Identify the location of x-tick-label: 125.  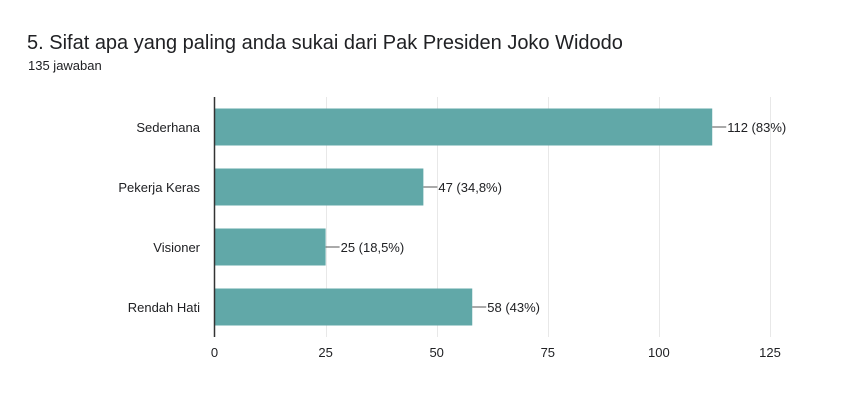
(770, 352).